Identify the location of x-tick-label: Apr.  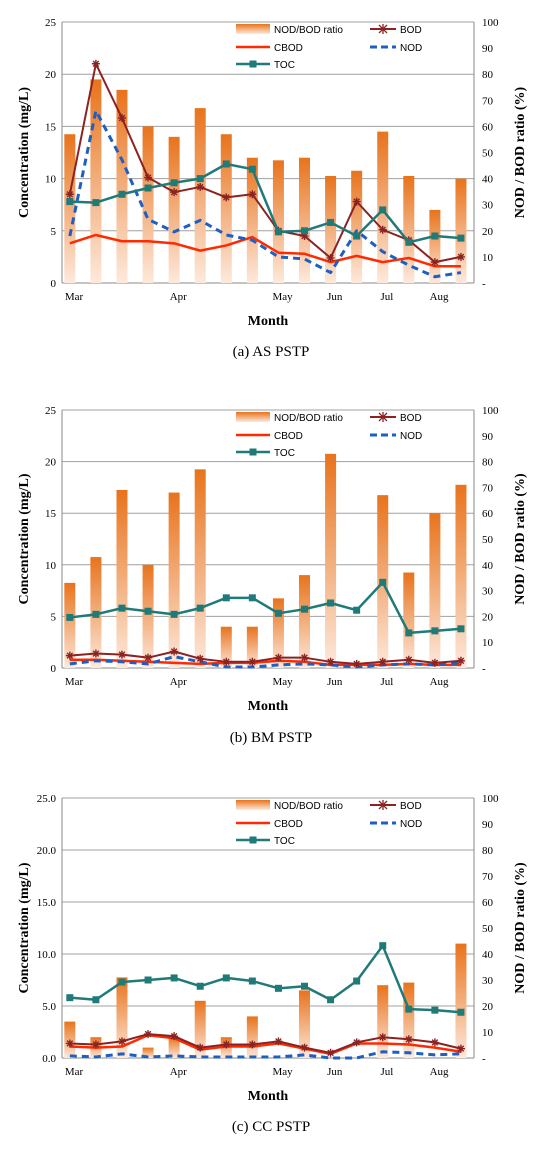
(178, 297).